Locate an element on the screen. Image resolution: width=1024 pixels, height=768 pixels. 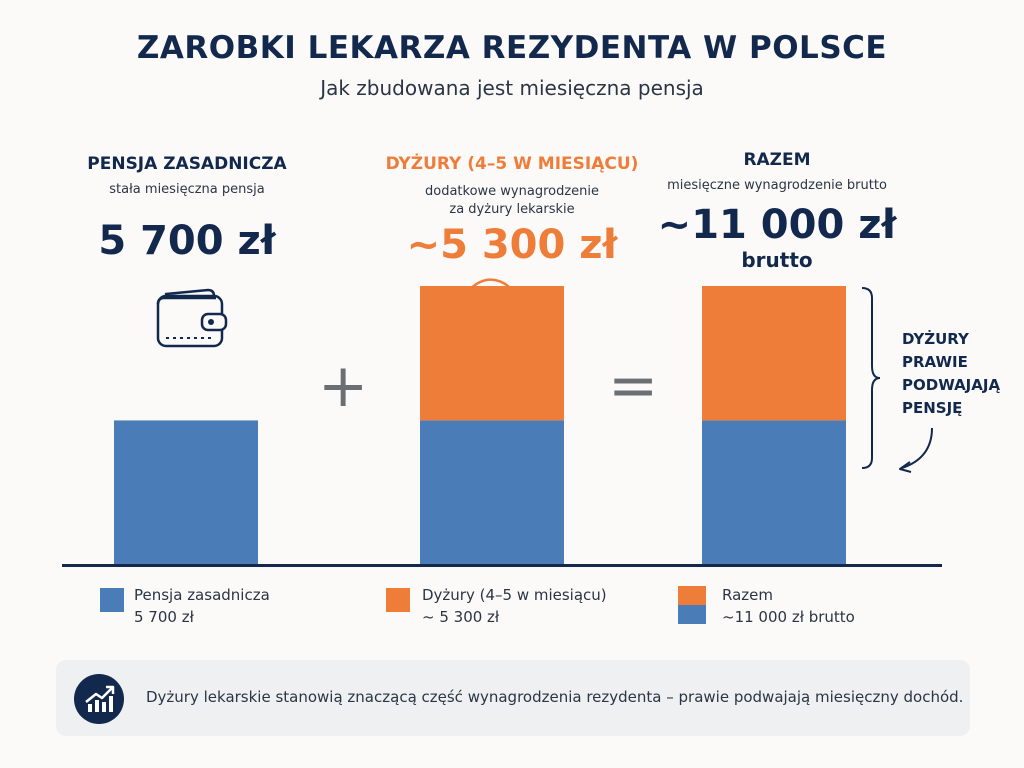
legend-swatch-total is located at coordinates (692, 605).